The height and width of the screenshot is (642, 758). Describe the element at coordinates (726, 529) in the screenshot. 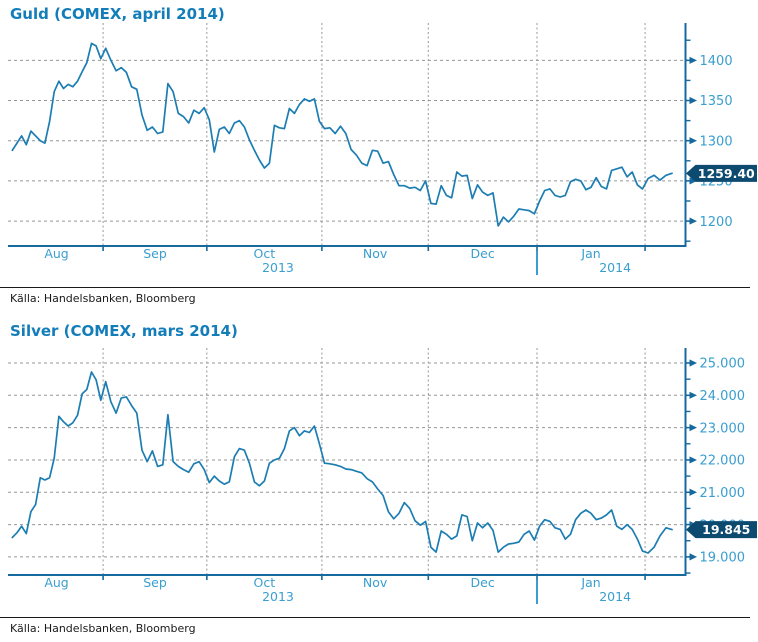

I see `last-price-value: 19.845` at that location.